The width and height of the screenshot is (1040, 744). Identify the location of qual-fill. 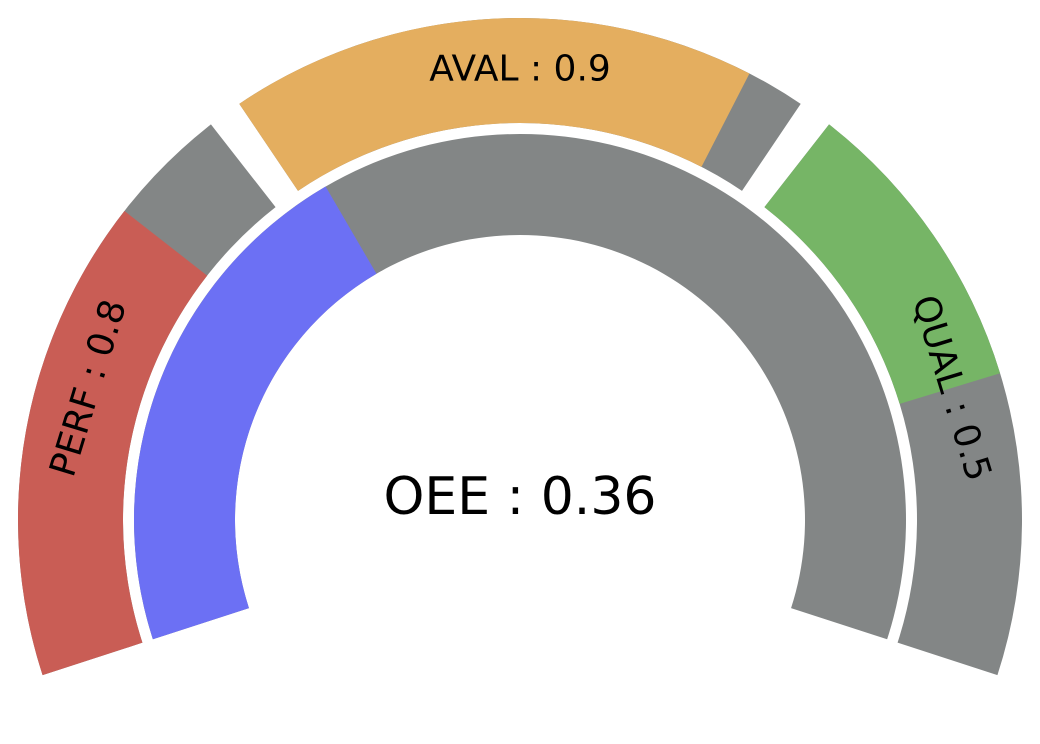
(882, 264).